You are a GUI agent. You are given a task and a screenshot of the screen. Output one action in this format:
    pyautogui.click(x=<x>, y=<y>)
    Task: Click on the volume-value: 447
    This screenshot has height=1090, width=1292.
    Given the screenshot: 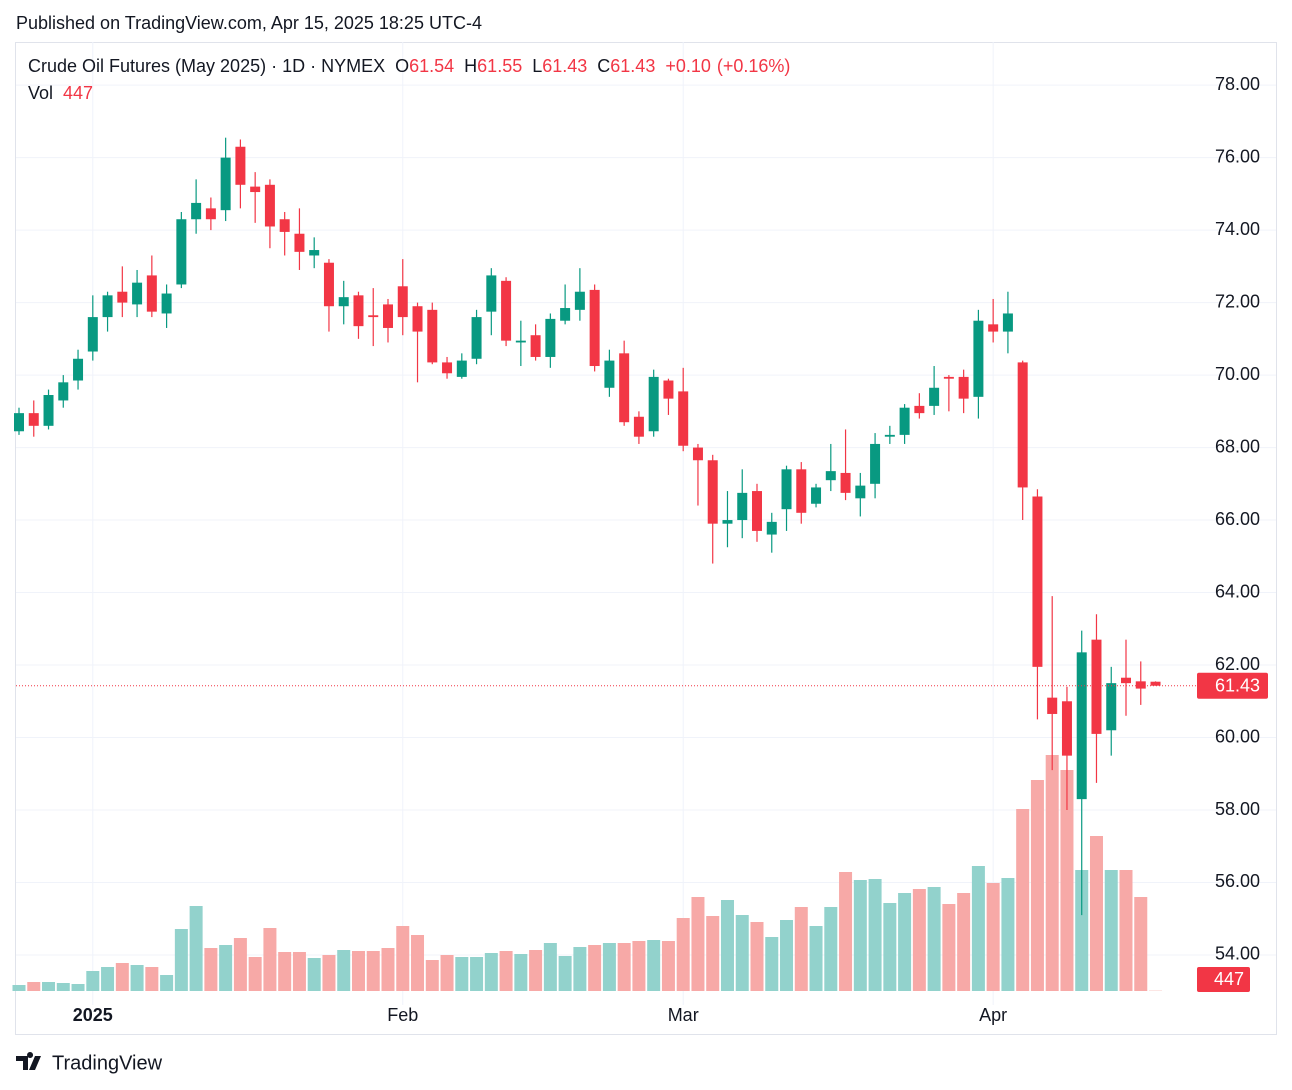 What is the action you would take?
    pyautogui.click(x=78, y=93)
    